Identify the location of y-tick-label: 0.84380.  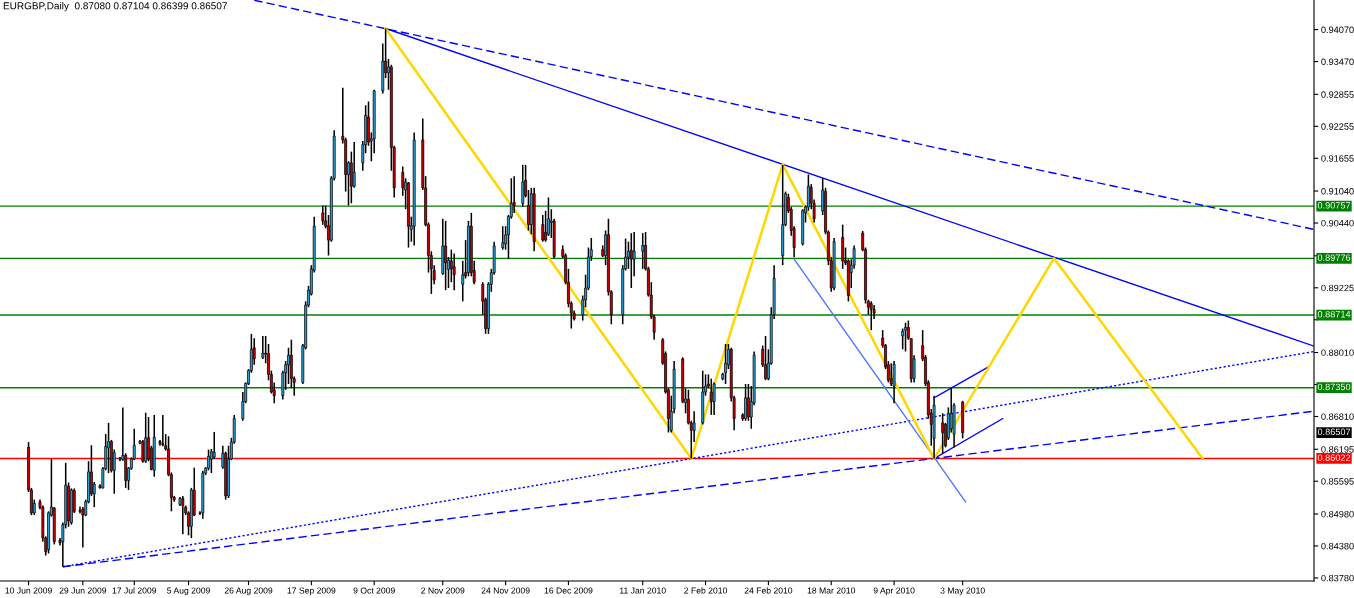
(1337, 546).